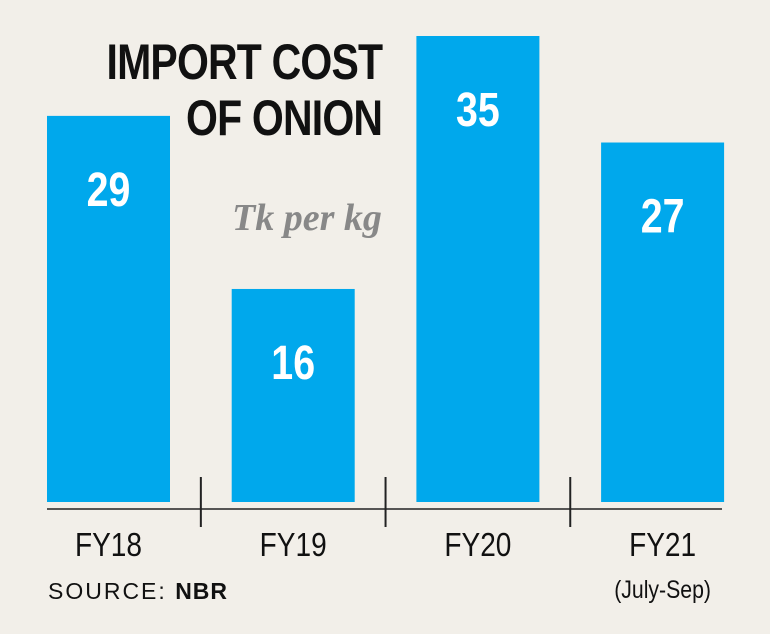 Image resolution: width=770 pixels, height=634 pixels. What do you see at coordinates (478, 269) in the screenshot?
I see `bar-fy20` at bounding box center [478, 269].